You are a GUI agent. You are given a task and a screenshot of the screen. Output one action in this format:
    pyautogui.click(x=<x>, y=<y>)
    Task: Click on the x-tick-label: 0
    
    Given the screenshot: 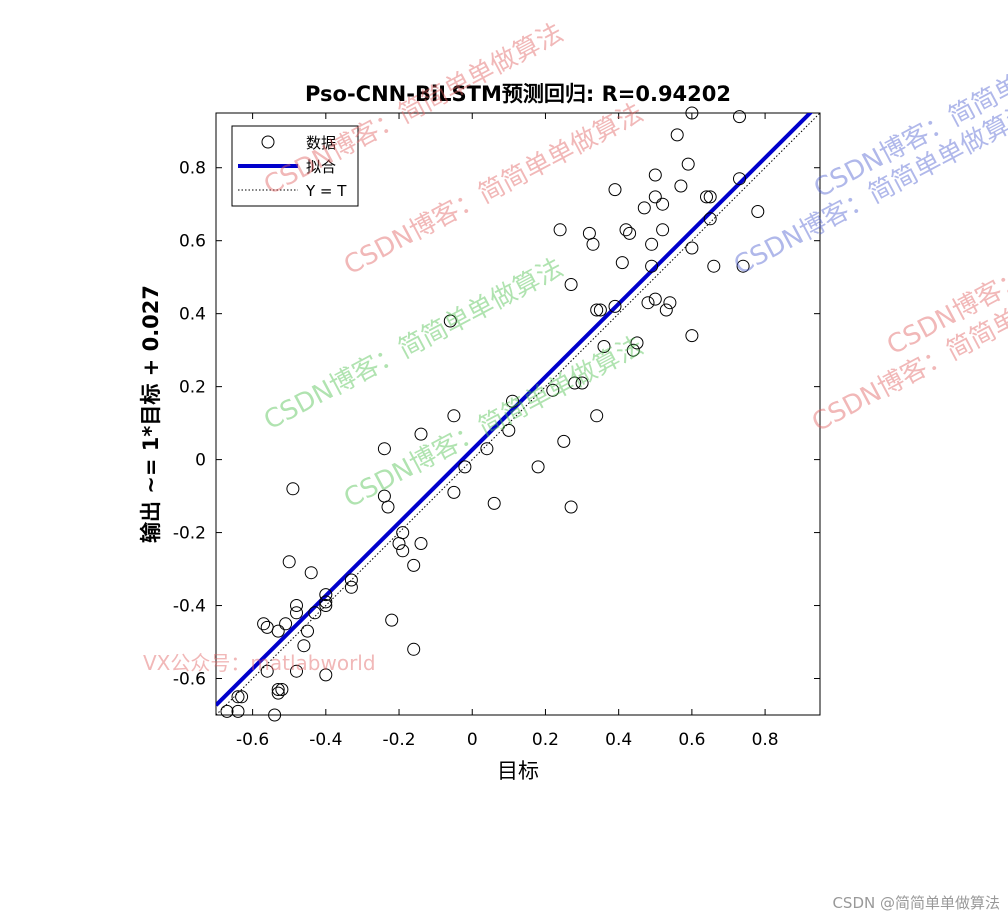 What is the action you would take?
    pyautogui.click(x=472, y=740)
    